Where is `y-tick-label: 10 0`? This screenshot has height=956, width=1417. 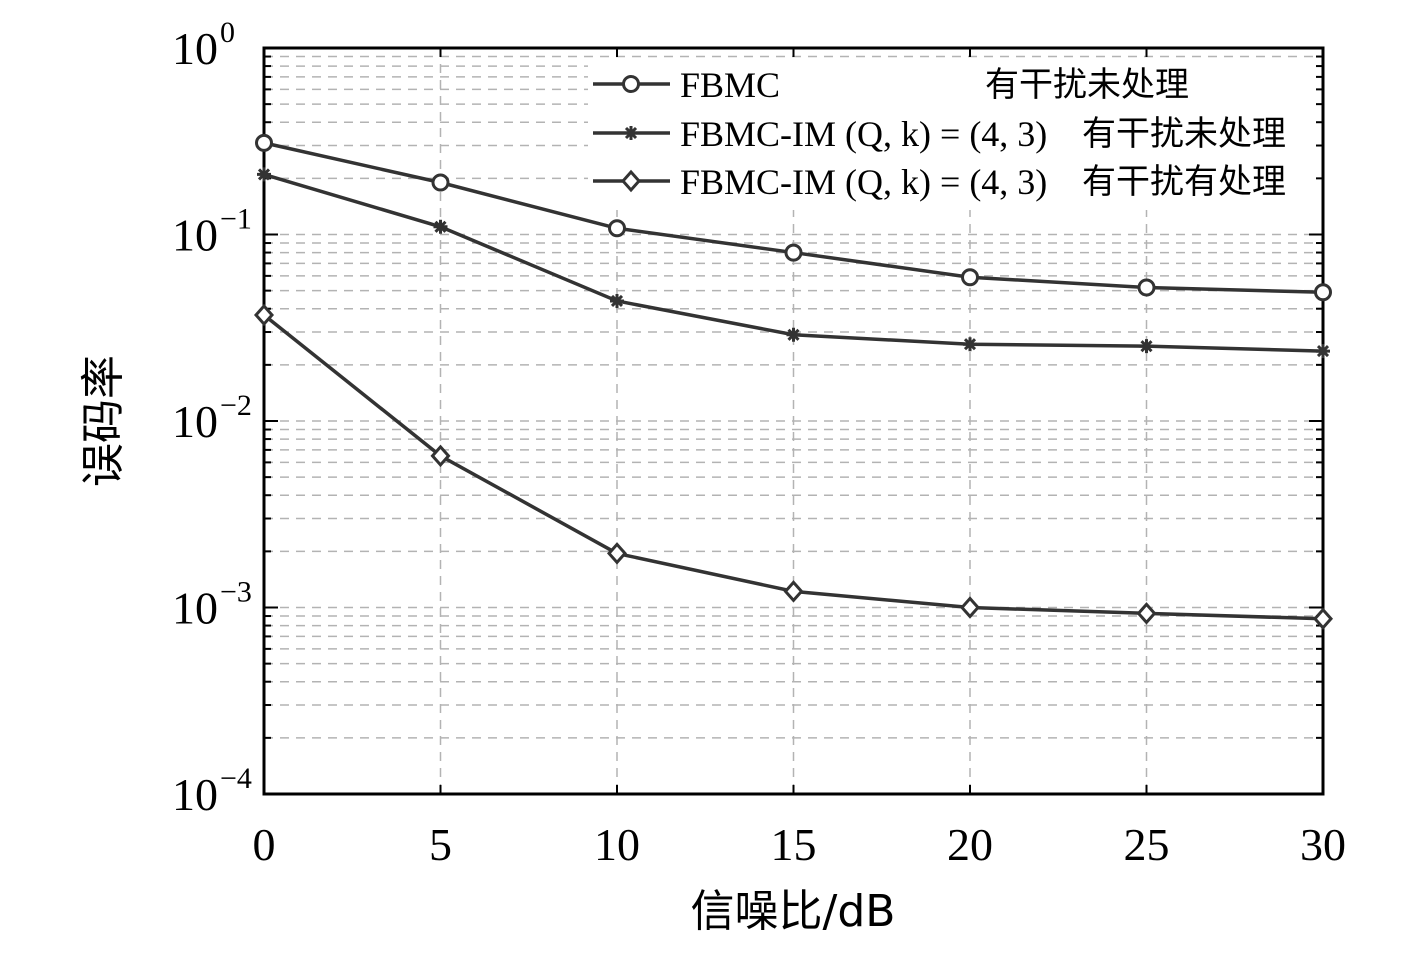
y-tick-label: 10 0 is located at coordinates (203, 45).